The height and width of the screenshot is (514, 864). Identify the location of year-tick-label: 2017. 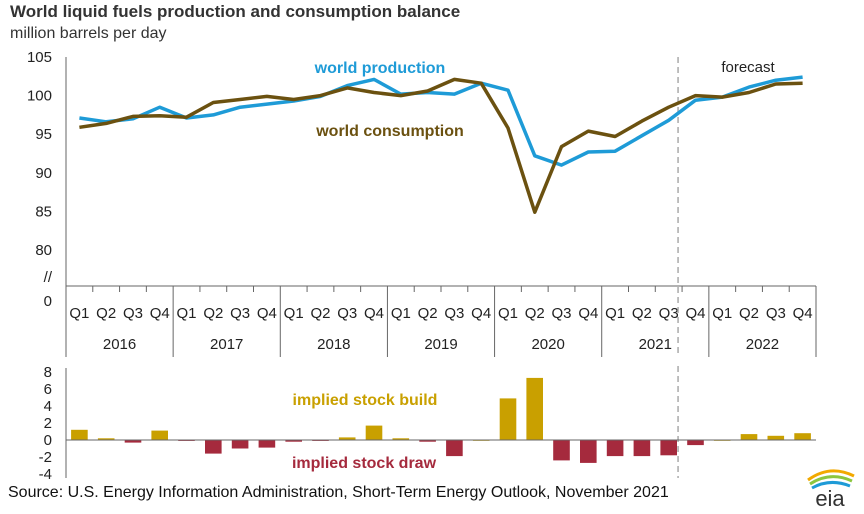
(226, 344).